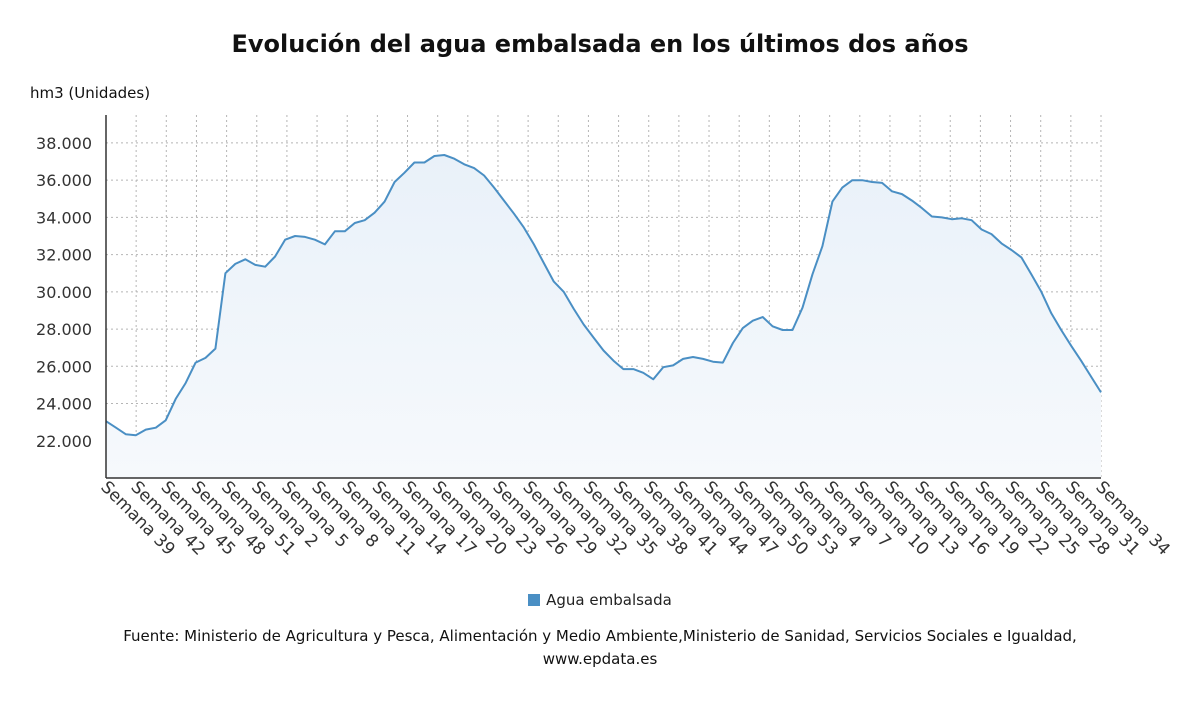 The height and width of the screenshot is (704, 1200). What do you see at coordinates (609, 600) in the screenshot?
I see `legend-label: Agua embalsada` at bounding box center [609, 600].